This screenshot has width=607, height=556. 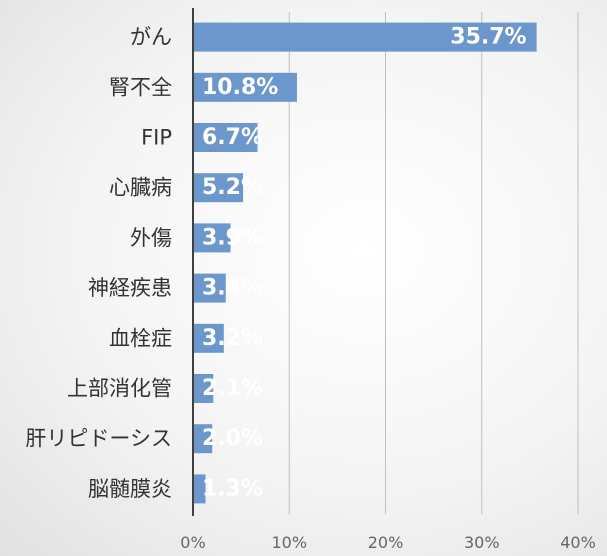 What do you see at coordinates (156, 138) in the screenshot?
I see `category-label: FIP` at bounding box center [156, 138].